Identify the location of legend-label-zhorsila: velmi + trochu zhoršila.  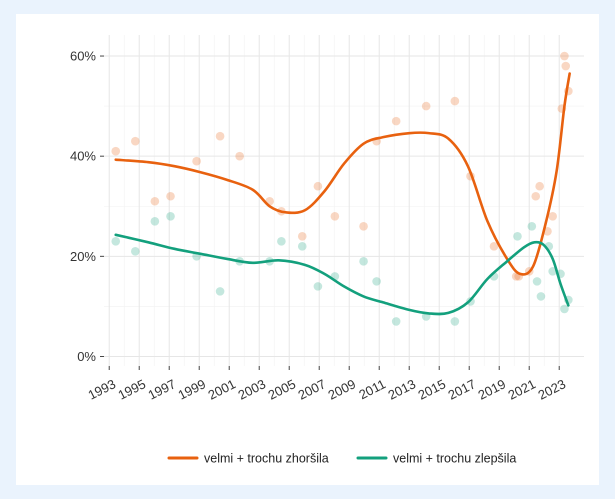
(266, 459).